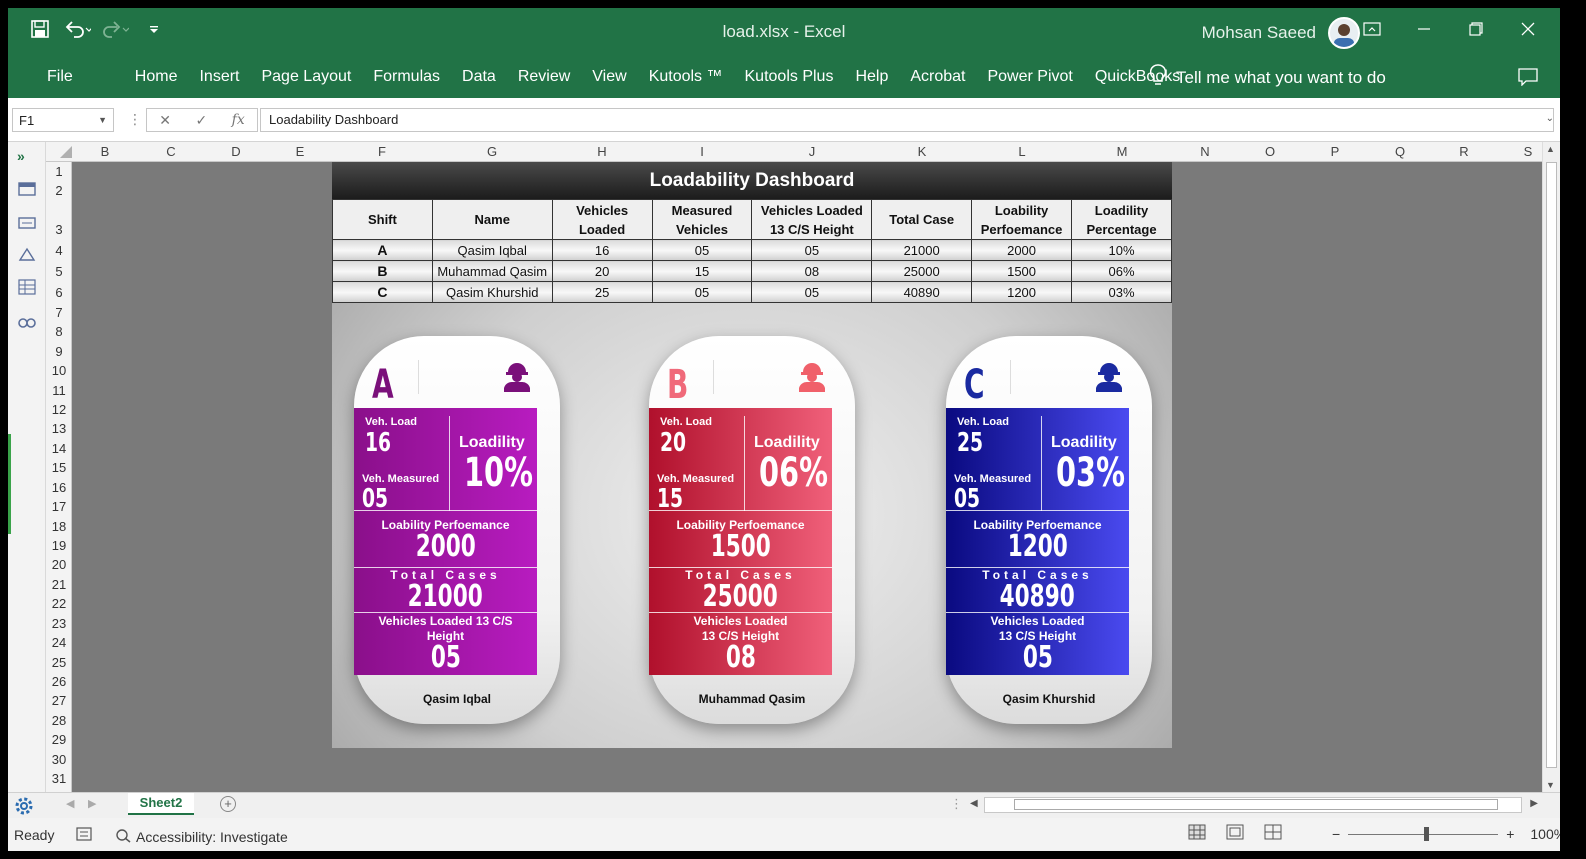  Describe the element at coordinates (201, 119) in the screenshot. I see `enter-icon: ✓` at that location.